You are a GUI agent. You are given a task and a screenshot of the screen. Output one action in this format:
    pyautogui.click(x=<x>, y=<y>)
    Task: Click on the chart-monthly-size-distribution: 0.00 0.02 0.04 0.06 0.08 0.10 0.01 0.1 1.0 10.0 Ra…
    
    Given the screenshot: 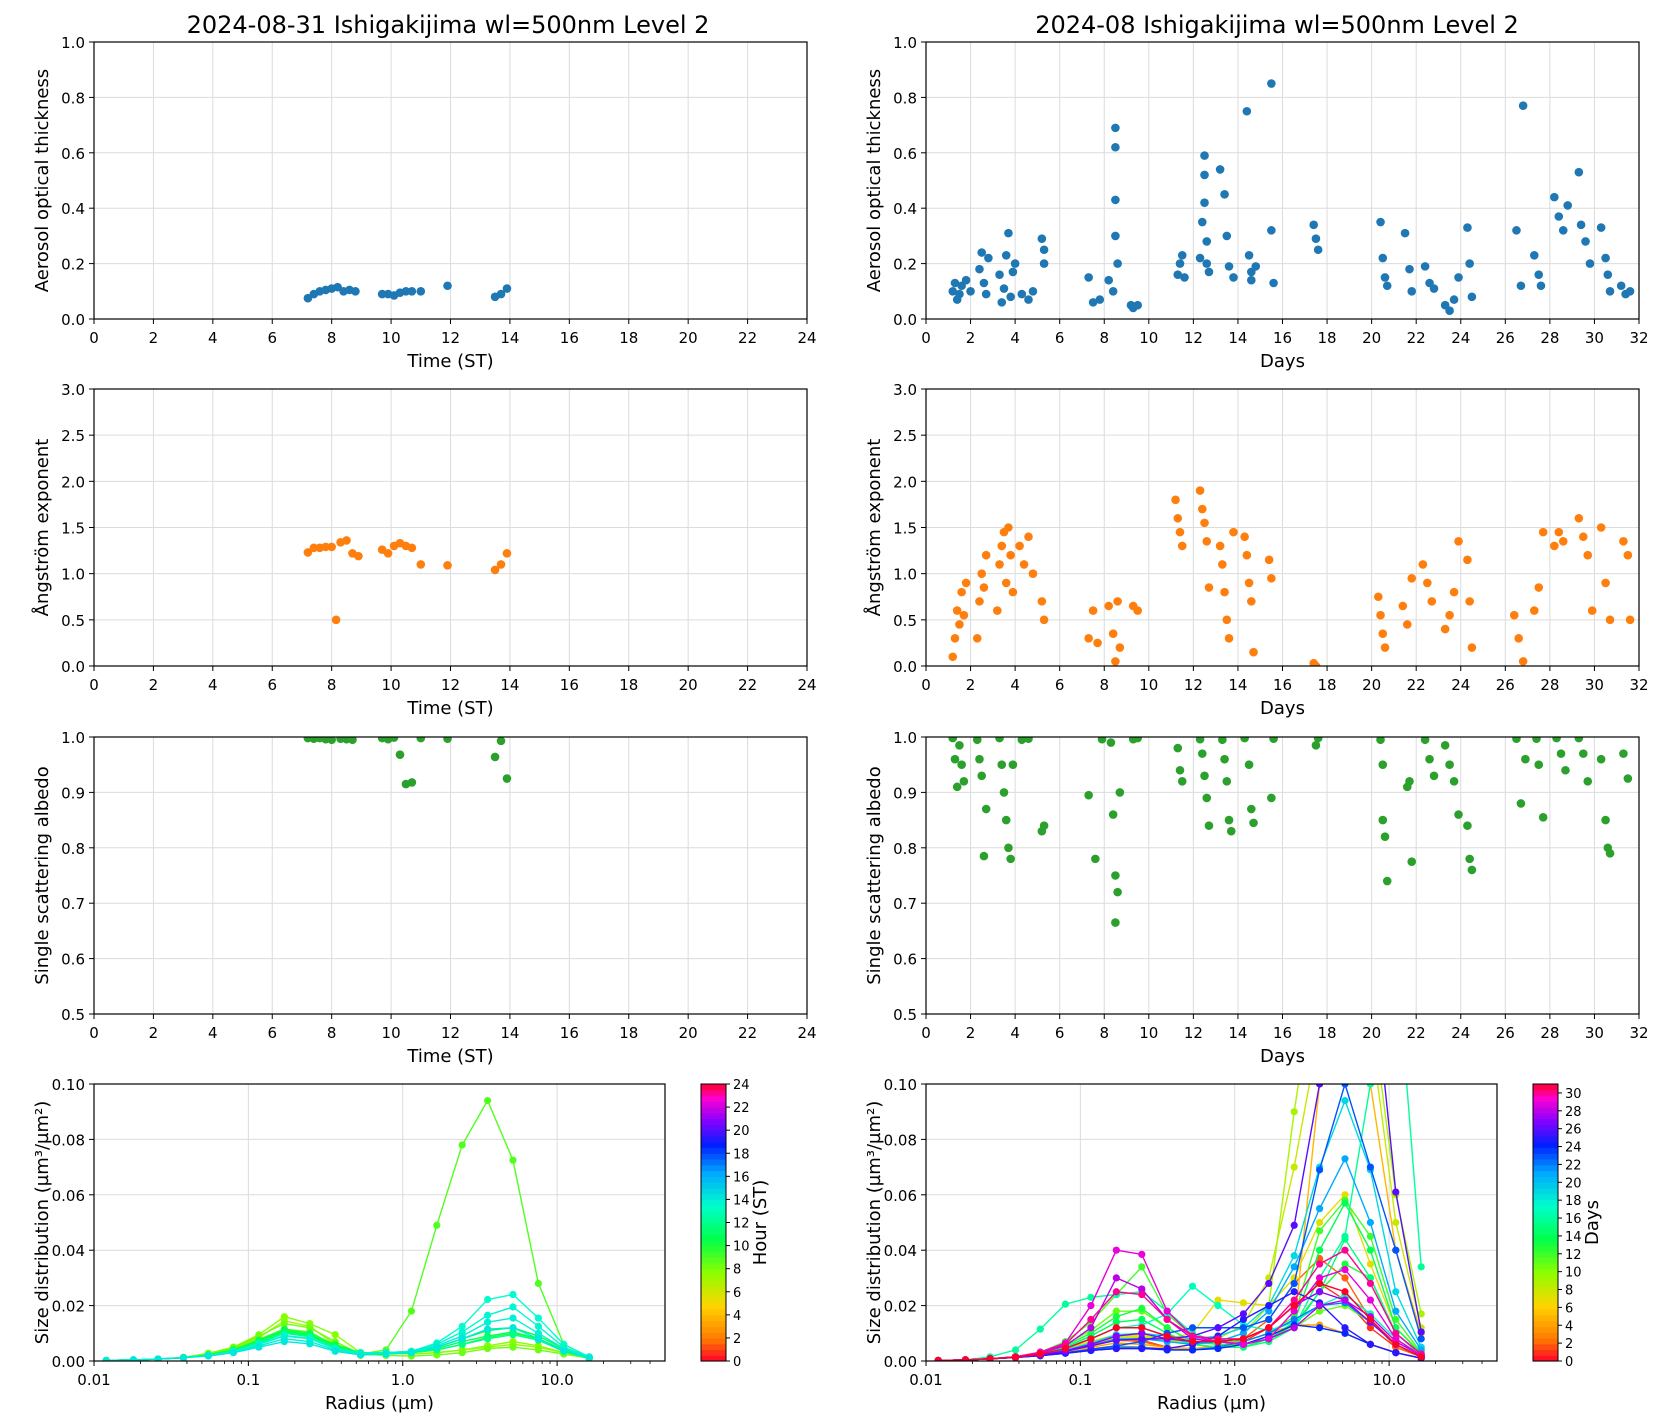 What is the action you would take?
    pyautogui.click(x=1233, y=1178)
    